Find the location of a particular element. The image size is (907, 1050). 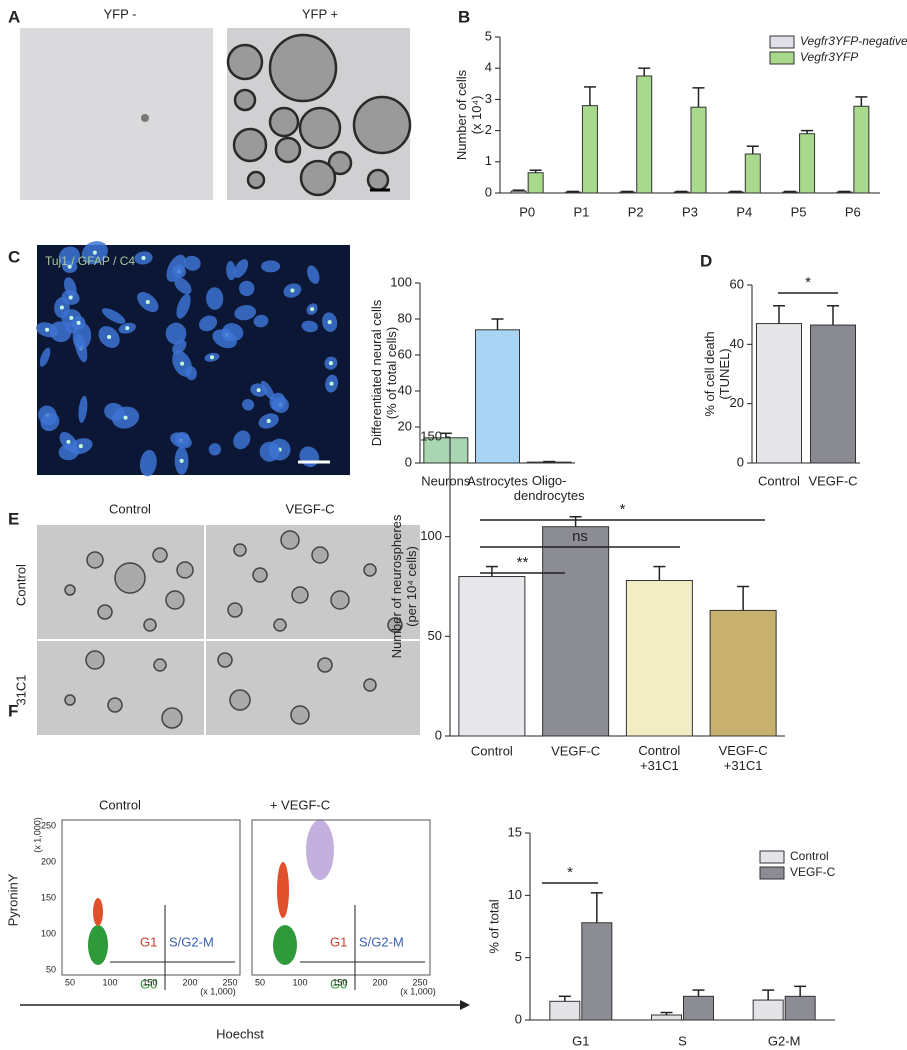

y-tick-label: 2 is located at coordinates (488, 129).